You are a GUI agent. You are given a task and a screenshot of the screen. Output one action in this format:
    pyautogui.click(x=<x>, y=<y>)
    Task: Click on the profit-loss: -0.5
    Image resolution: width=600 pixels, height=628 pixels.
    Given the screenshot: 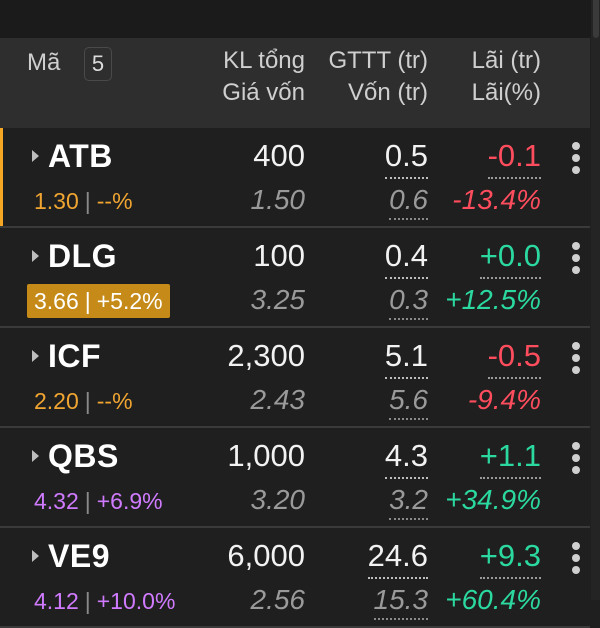 What is the action you would take?
    pyautogui.click(x=514, y=358)
    